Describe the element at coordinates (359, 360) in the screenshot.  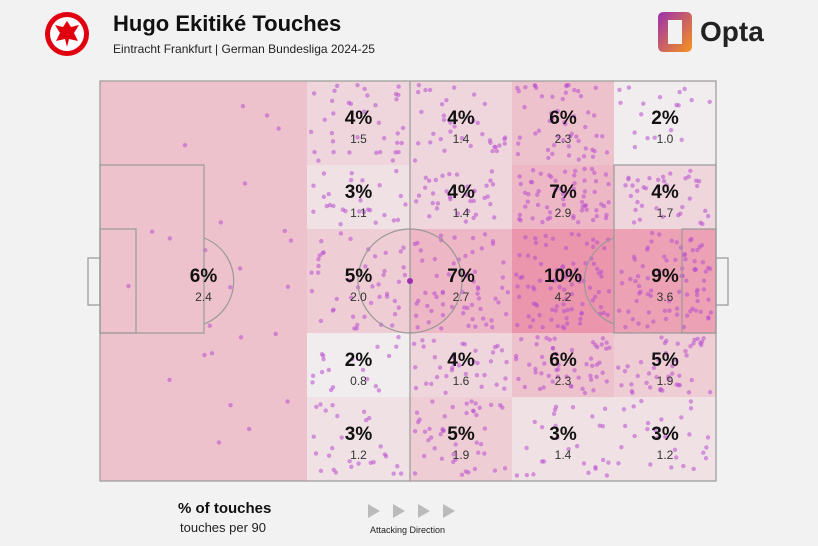
I see `zone-percent: 2%` at that location.